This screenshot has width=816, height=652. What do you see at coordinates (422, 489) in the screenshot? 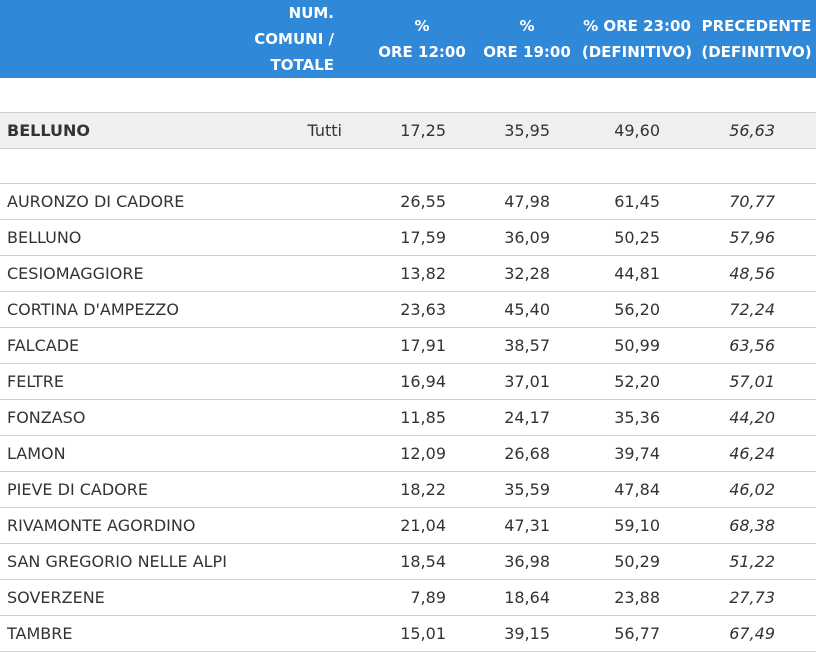
I see `cell-ore-12: 18,22` at bounding box center [422, 489].